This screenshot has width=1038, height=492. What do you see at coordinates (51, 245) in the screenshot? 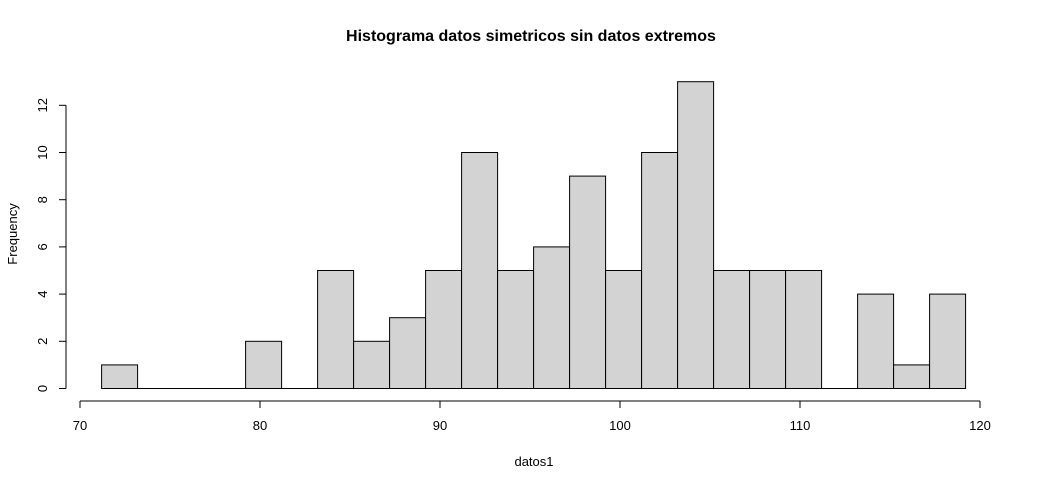
I see `y-axis: 0 2 4 6 8 10 12` at bounding box center [51, 245].